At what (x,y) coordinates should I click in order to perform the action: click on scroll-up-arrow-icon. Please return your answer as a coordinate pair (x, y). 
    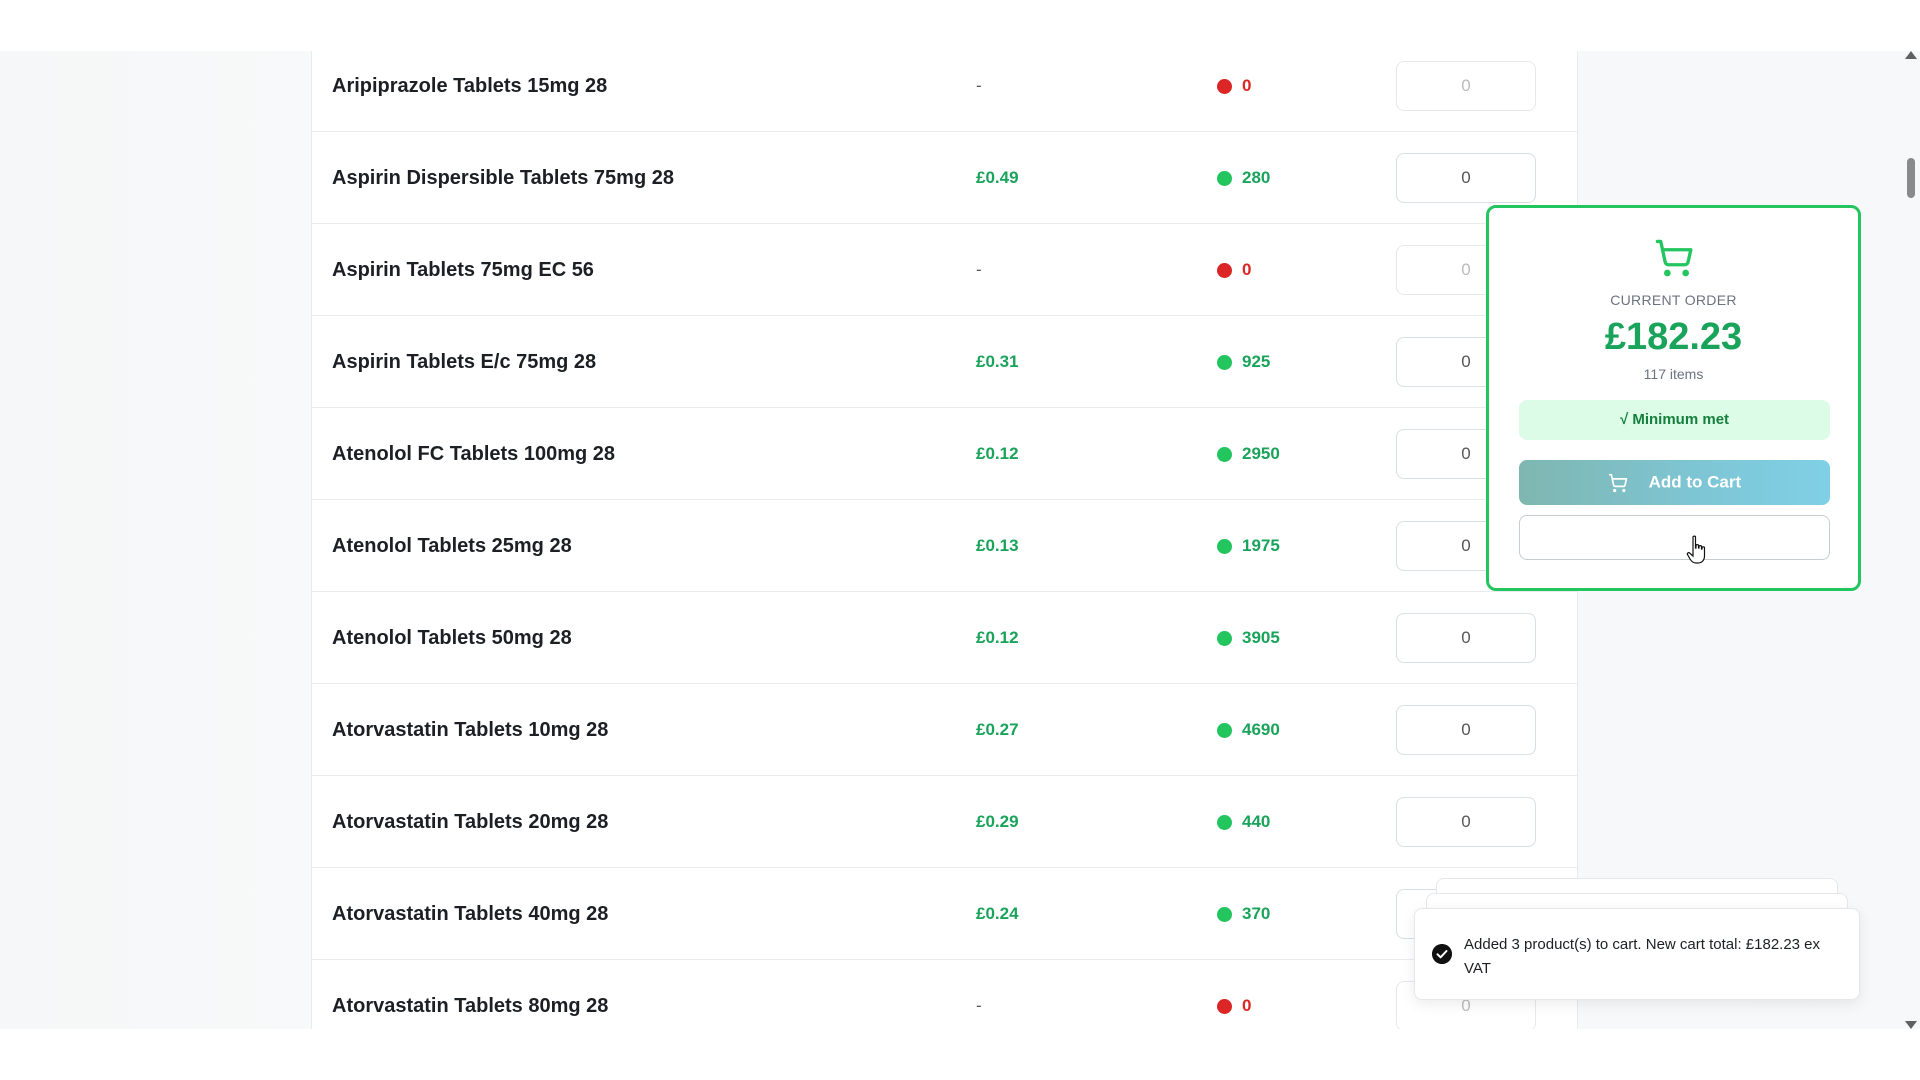
    Looking at the image, I should click on (1911, 55).